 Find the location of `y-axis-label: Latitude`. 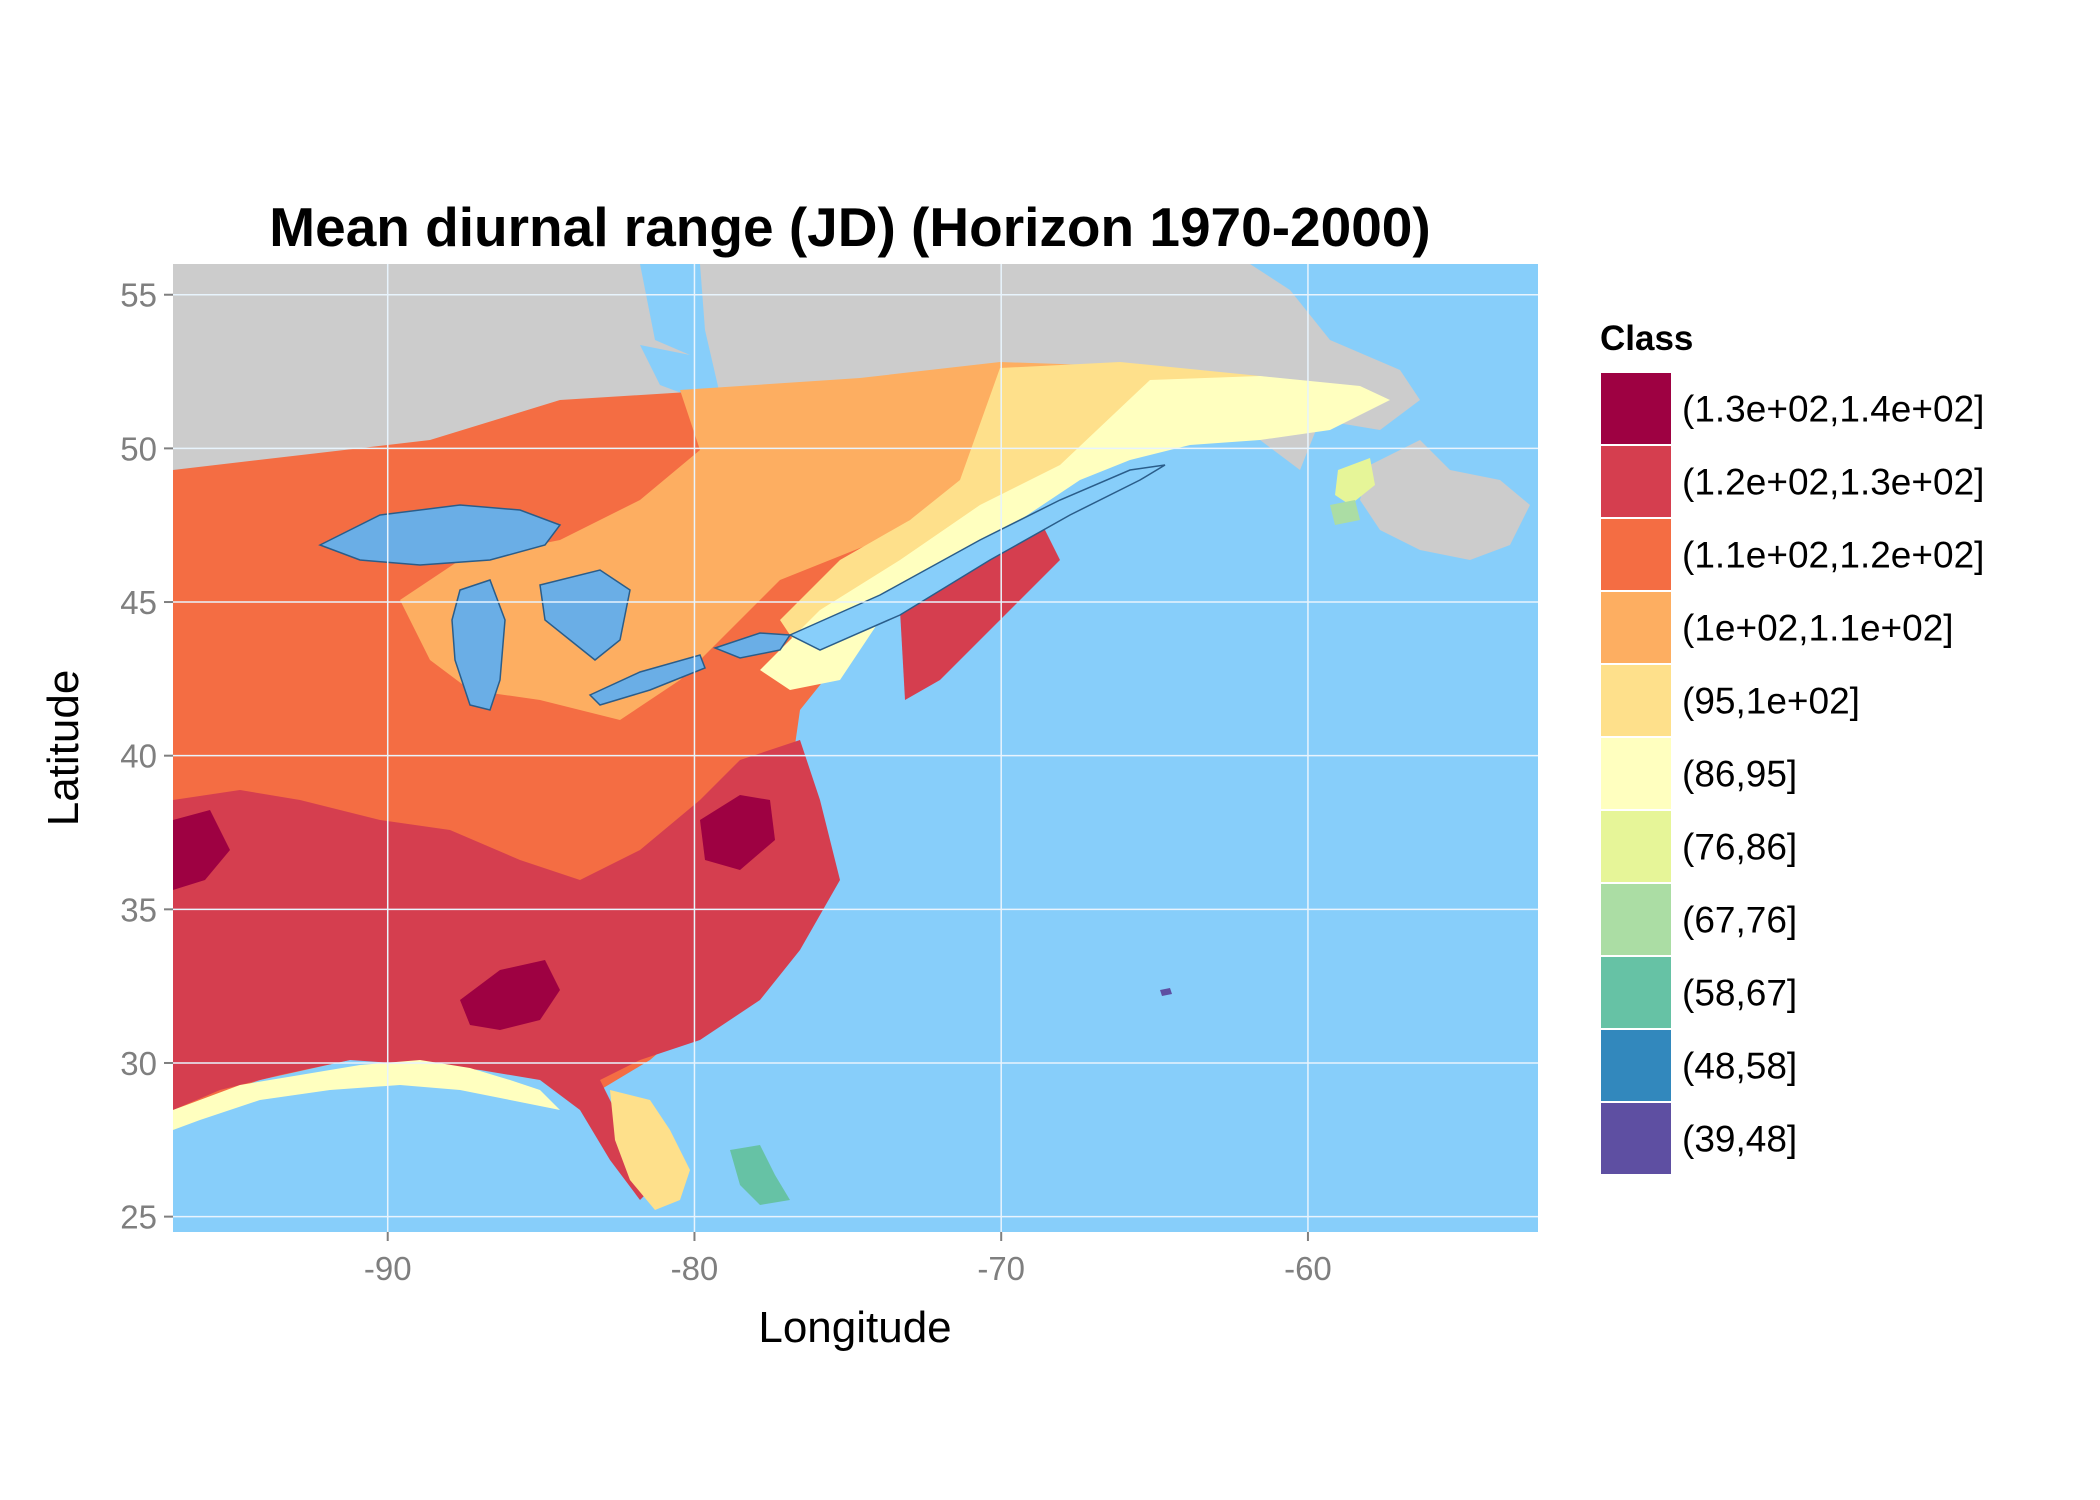

y-axis-label: Latitude is located at coordinates (63, 748).